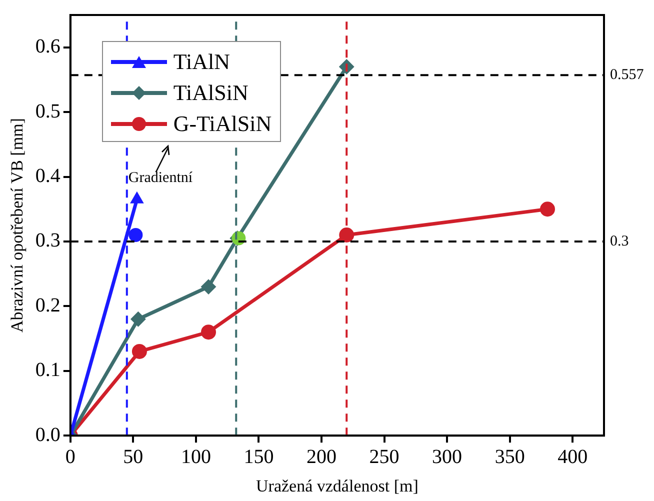  Describe the element at coordinates (222, 124) in the screenshot. I see `legend-label: G-TiAlSiN` at that location.